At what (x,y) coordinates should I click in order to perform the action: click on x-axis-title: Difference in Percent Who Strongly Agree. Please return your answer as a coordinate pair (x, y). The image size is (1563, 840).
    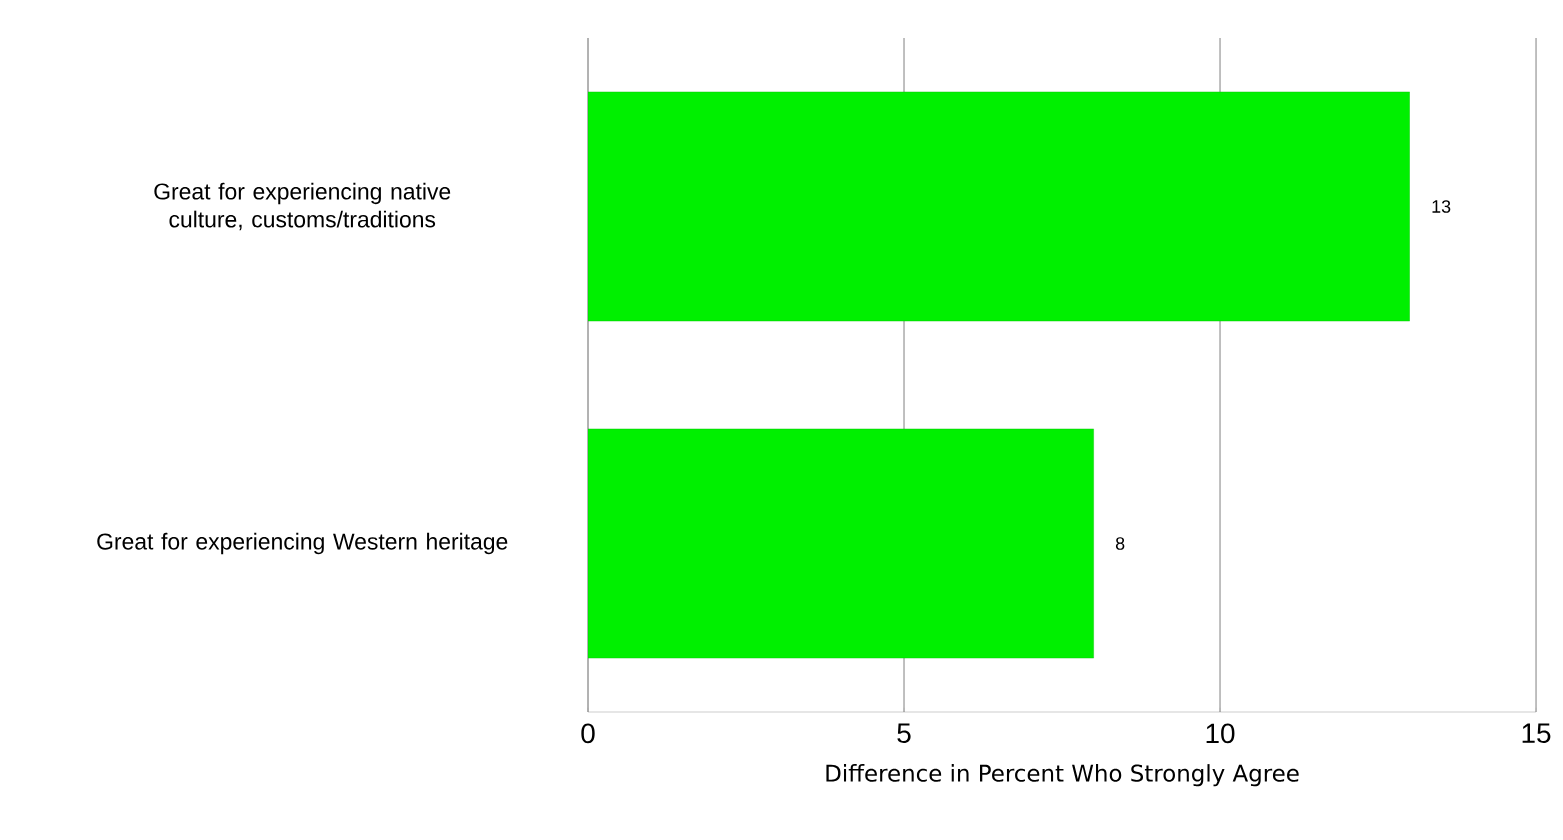
    Looking at the image, I should click on (1062, 775).